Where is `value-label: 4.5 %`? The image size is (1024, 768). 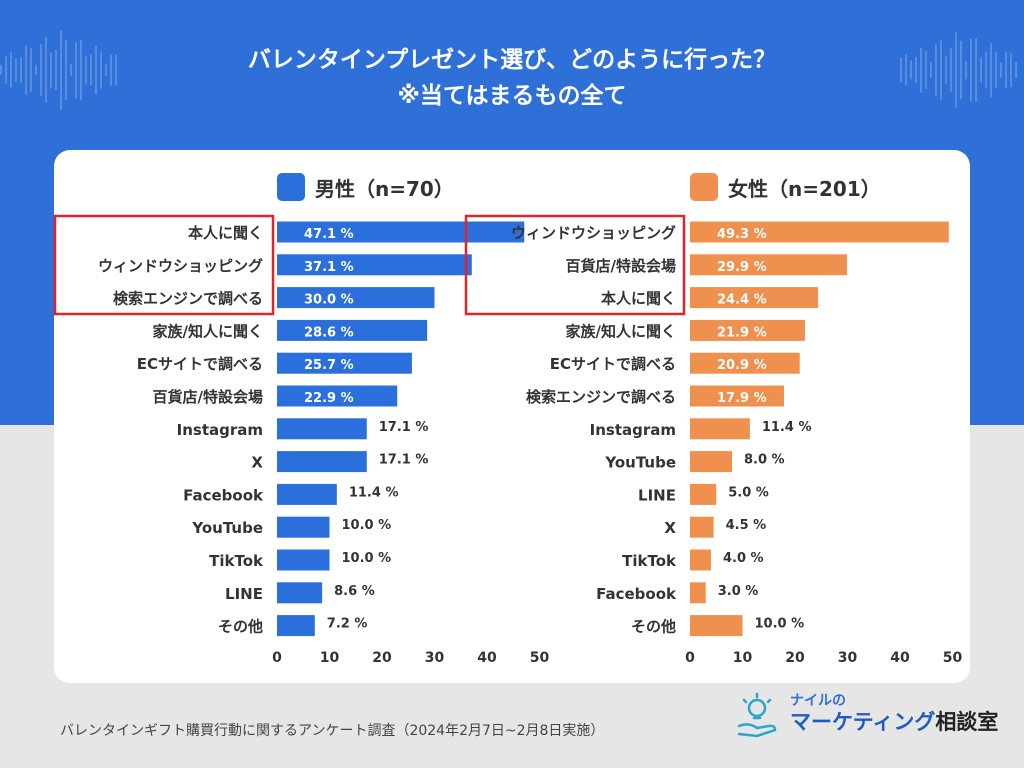 value-label: 4.5 % is located at coordinates (746, 525).